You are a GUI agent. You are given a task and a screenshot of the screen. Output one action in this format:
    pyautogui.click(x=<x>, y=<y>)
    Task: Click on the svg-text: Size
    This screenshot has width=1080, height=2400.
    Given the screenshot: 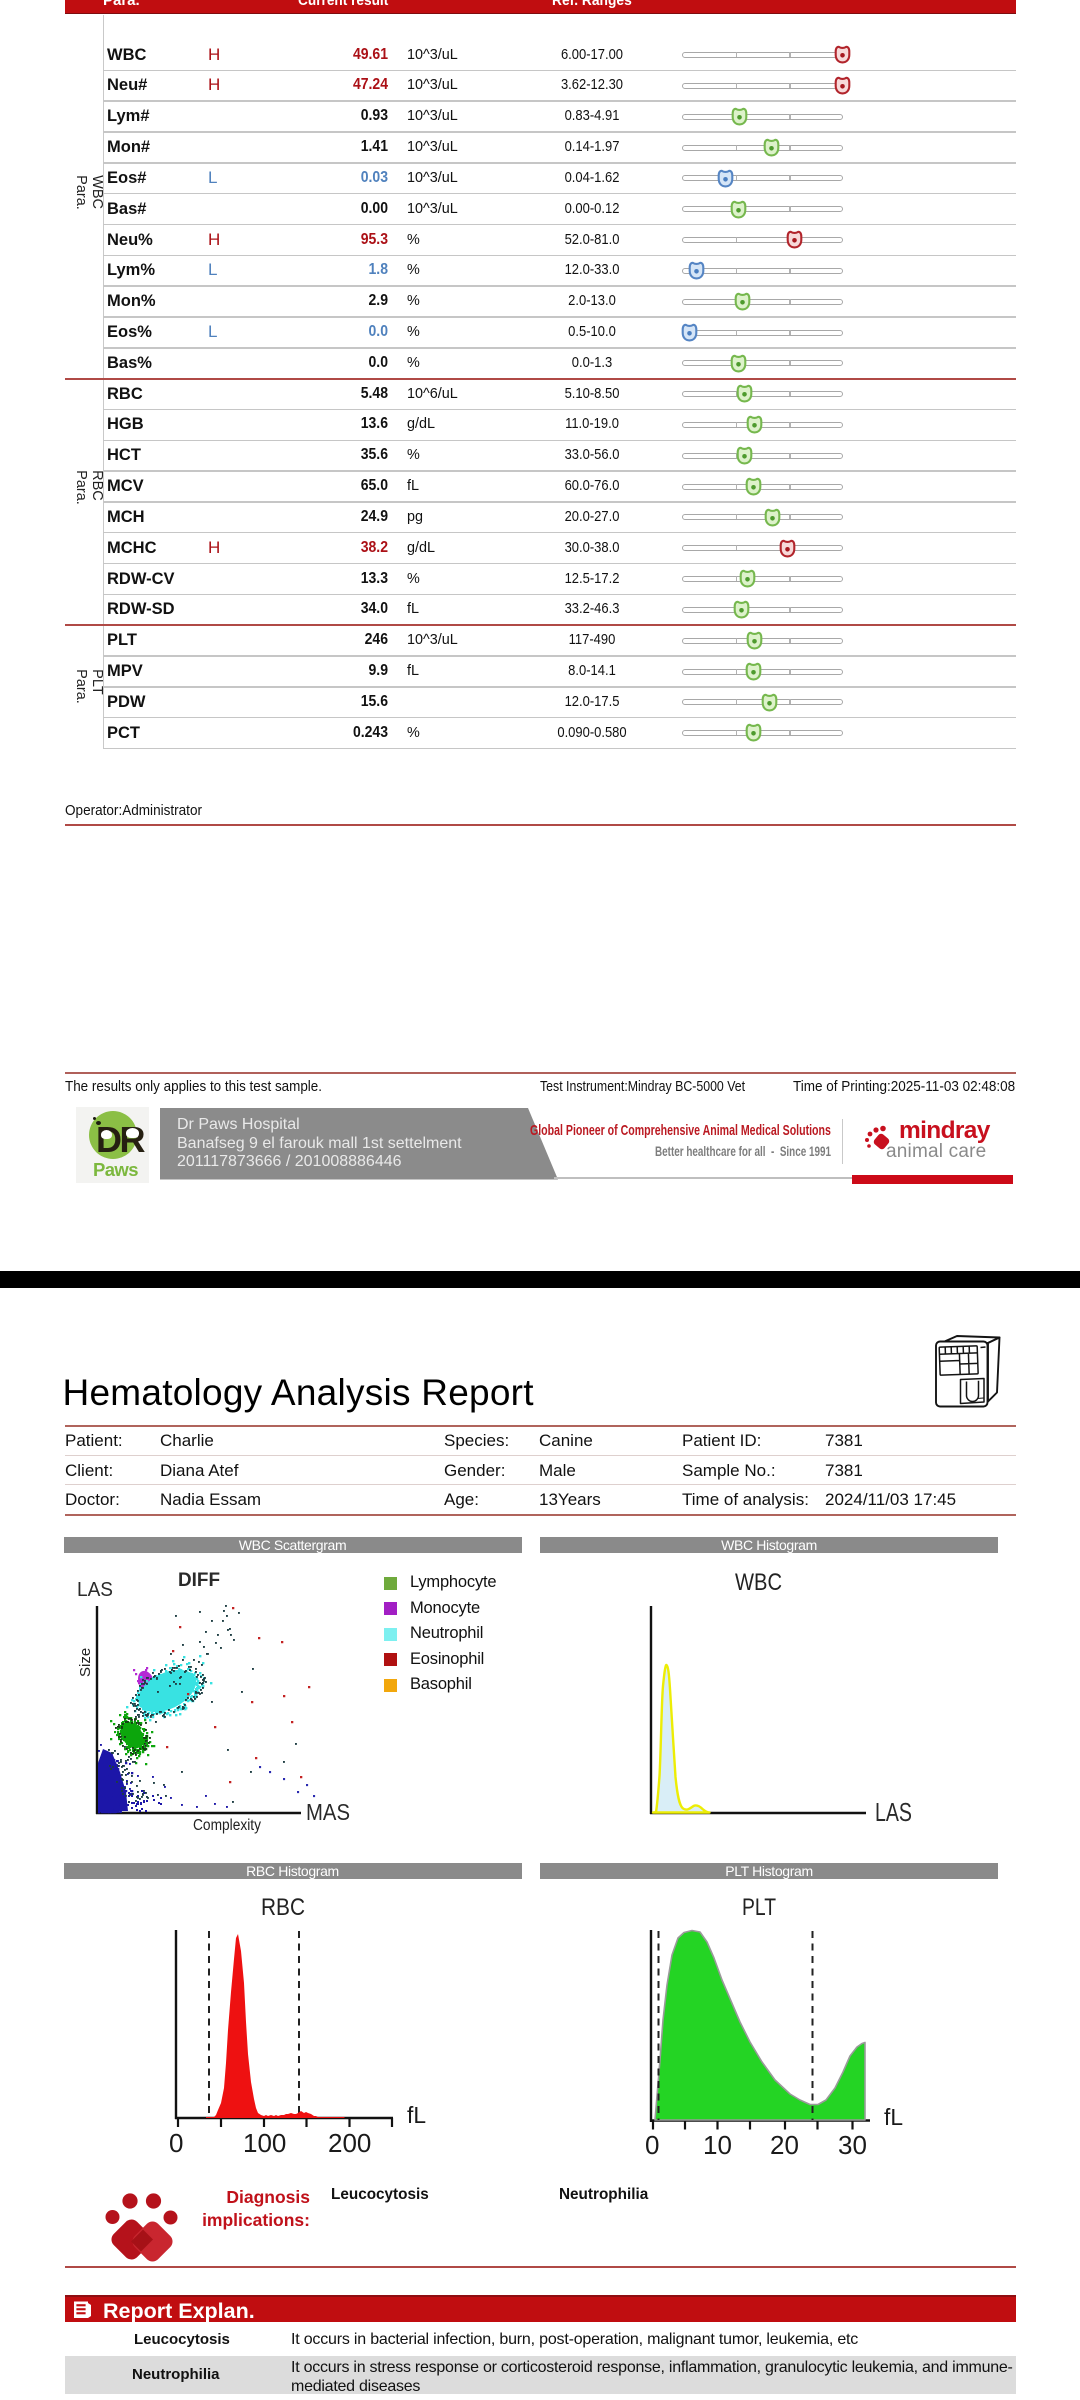 What is the action you would take?
    pyautogui.click(x=85, y=1662)
    